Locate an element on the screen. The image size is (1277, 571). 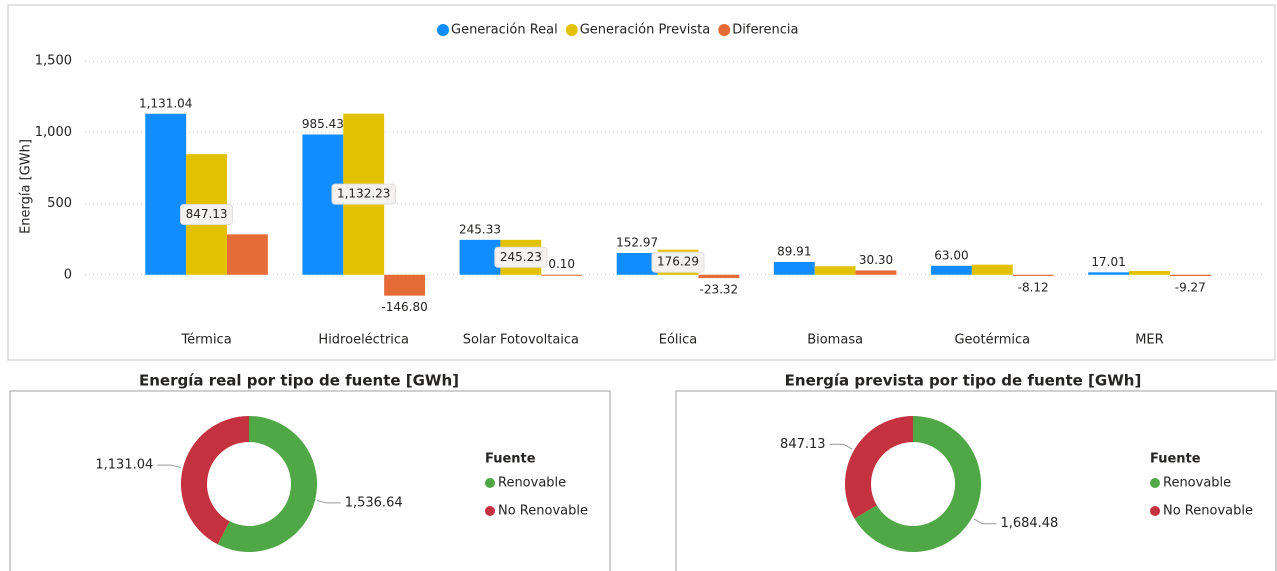
y-tick-label: 1,500 is located at coordinates (53, 61).